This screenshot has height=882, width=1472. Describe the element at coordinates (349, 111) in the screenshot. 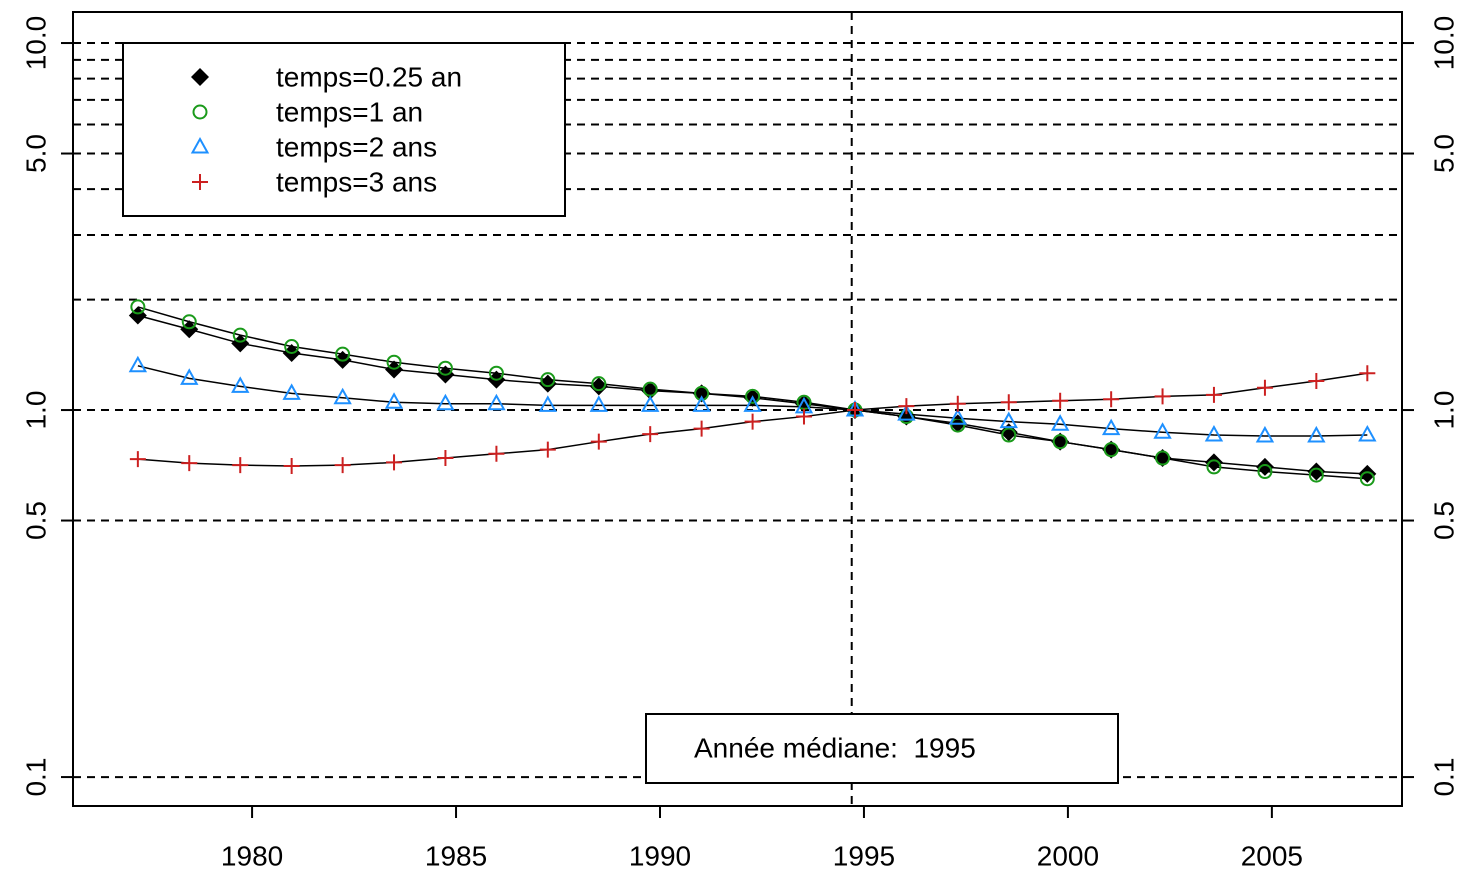

I see `legend-label: temps=1 an` at that location.